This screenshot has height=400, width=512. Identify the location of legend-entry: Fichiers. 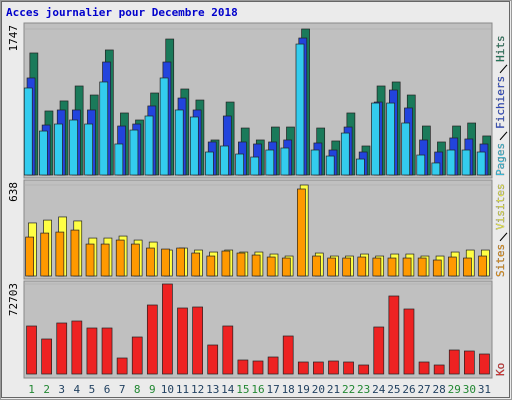
(500, 102).